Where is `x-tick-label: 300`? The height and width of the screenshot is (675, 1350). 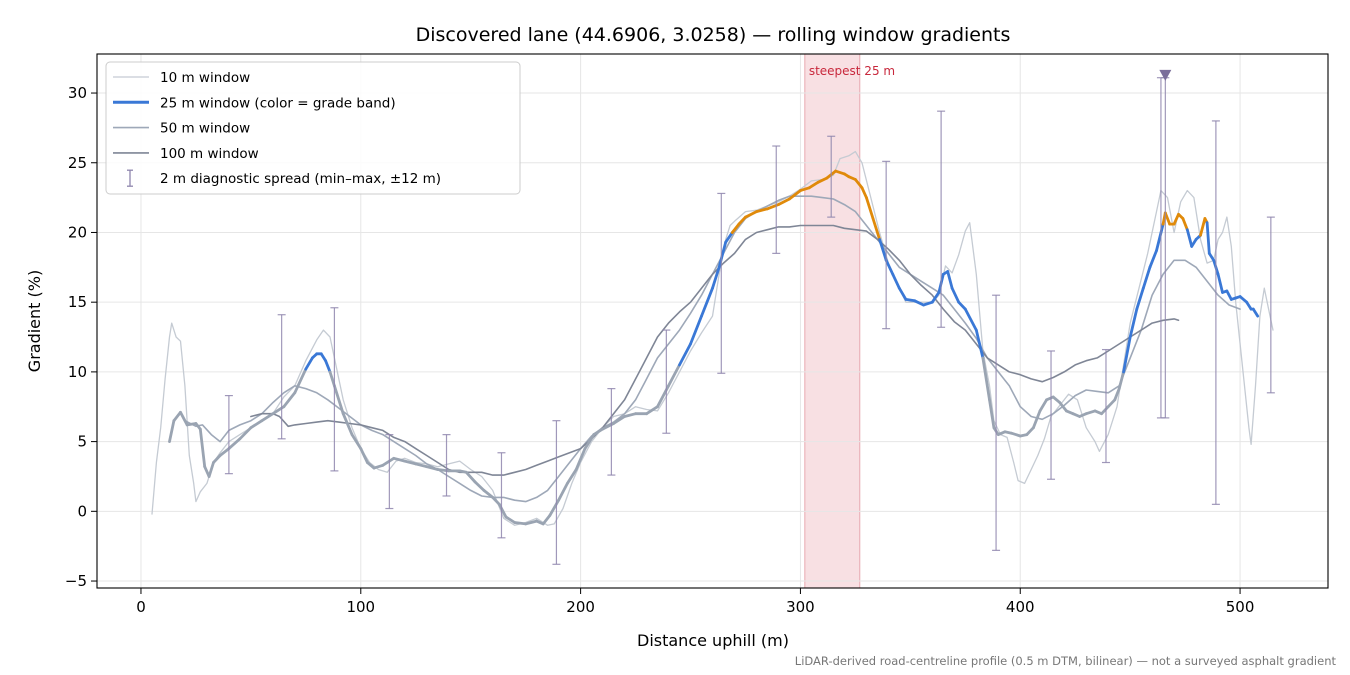 x-tick-label: 300 is located at coordinates (800, 607).